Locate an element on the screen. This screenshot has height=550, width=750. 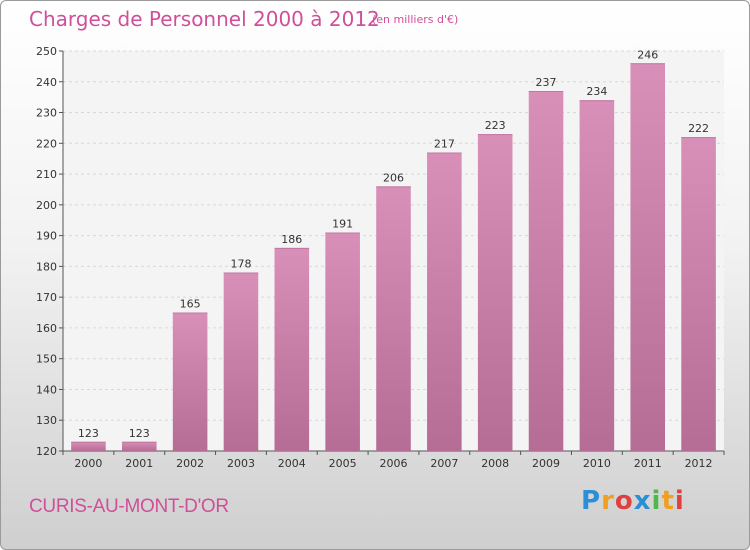
y-tick-label: 250 is located at coordinates (46, 51).